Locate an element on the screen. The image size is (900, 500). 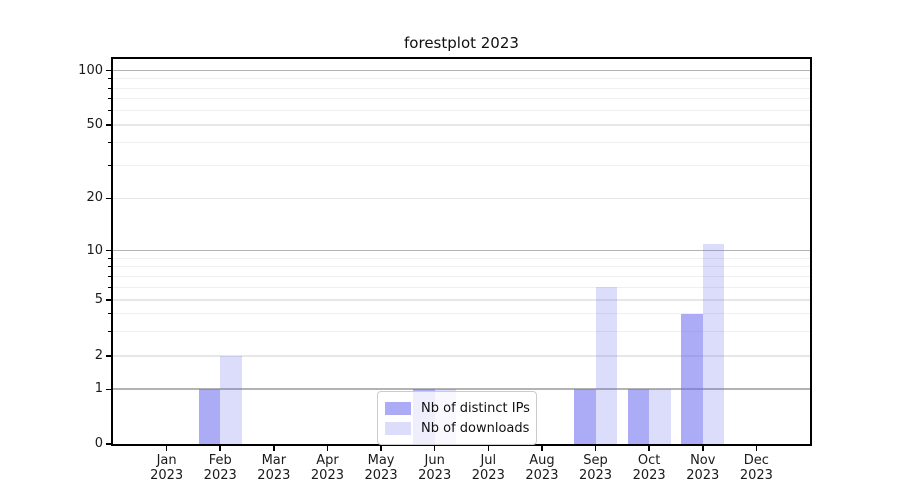
bar-nb-of-downloads-feb is located at coordinates (231, 400).